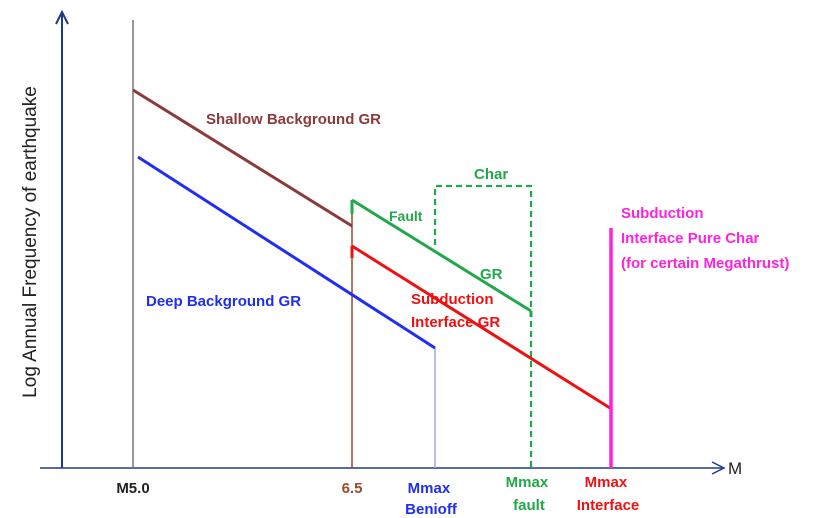  Describe the element at coordinates (286, 252) in the screenshot. I see `deep-gr-line` at that location.